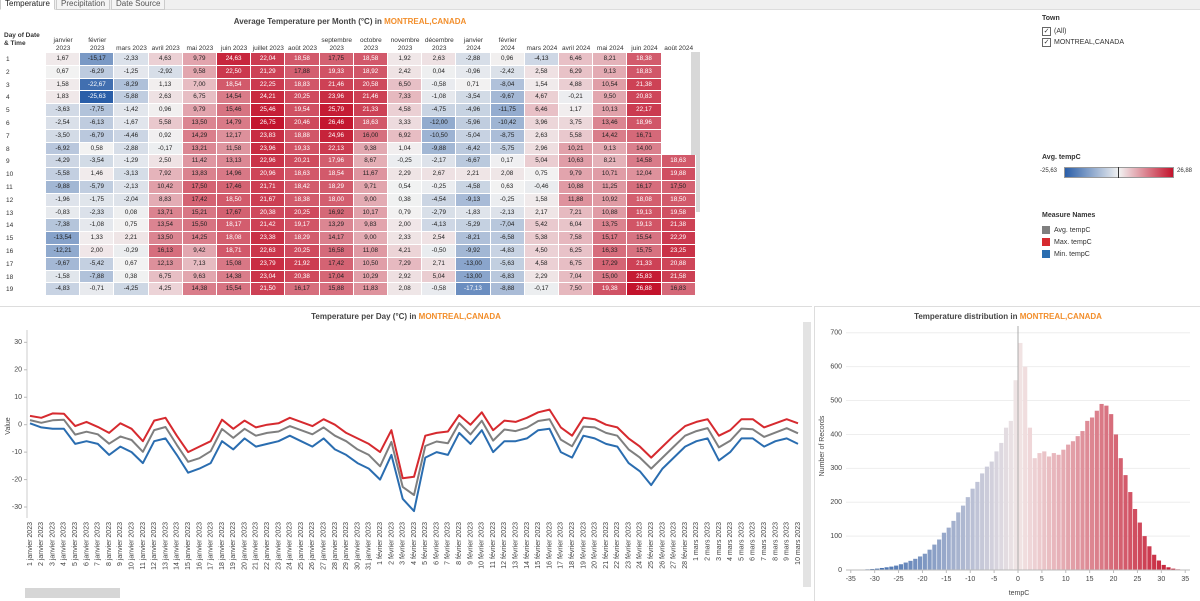 The width and height of the screenshot is (1200, 601). Describe the element at coordinates (211, 546) in the screenshot. I see `x-tick-label: 17 janvier 2023` at that location.